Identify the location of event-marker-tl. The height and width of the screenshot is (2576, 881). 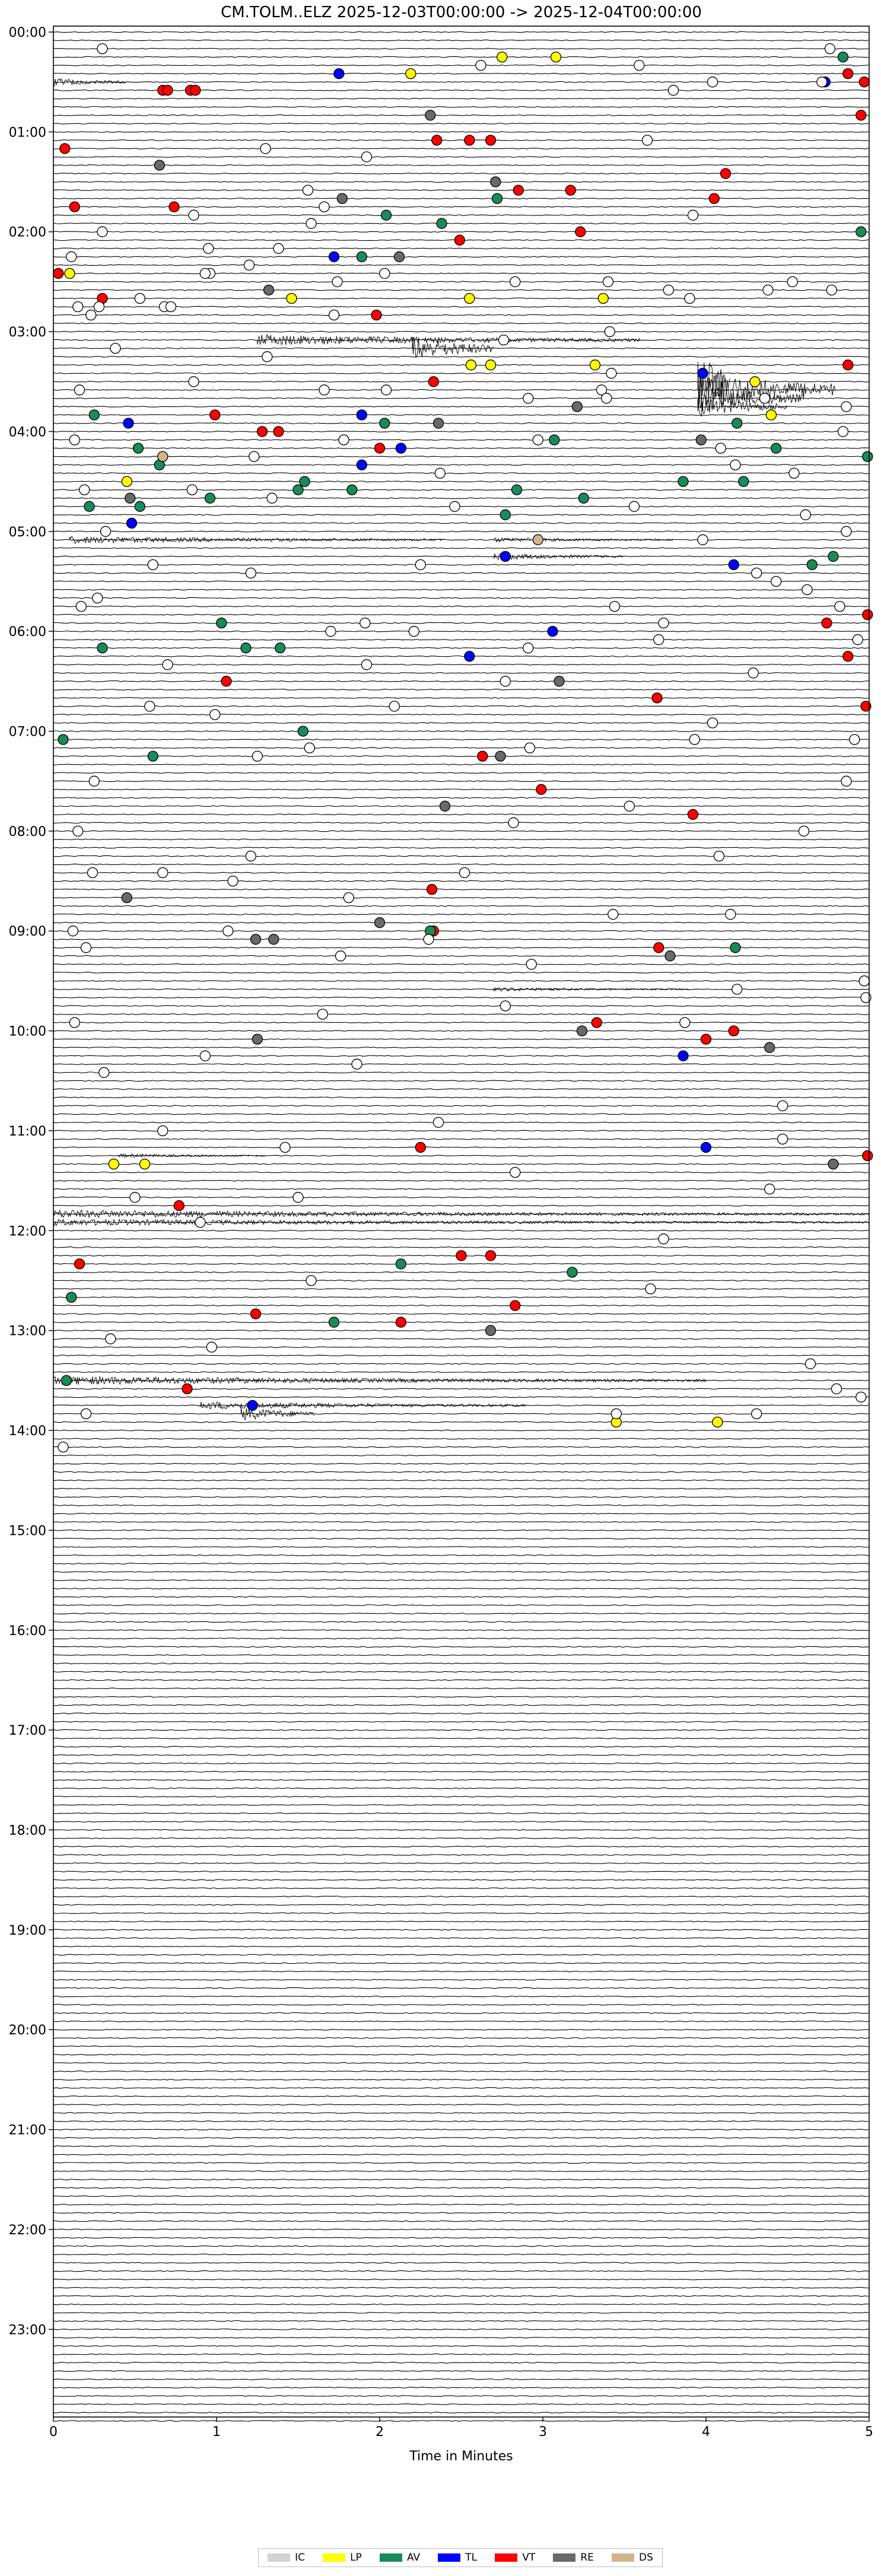
(506, 556).